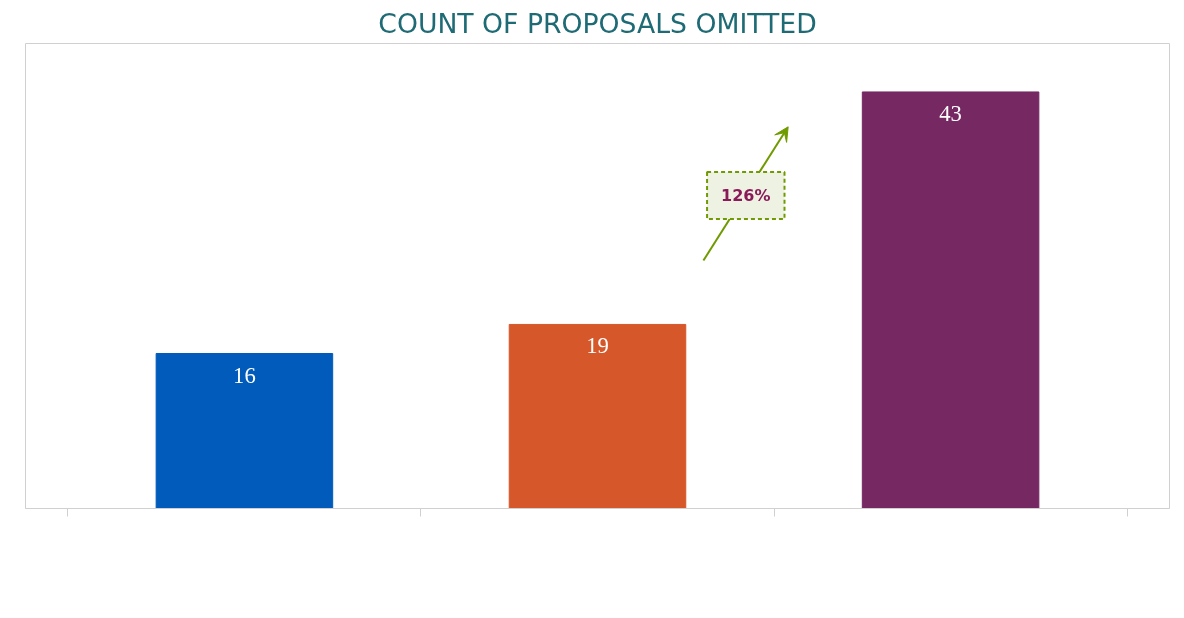 Image resolution: width=1184 pixels, height=618 pixels. I want to click on data-label: 16, so click(244, 375).